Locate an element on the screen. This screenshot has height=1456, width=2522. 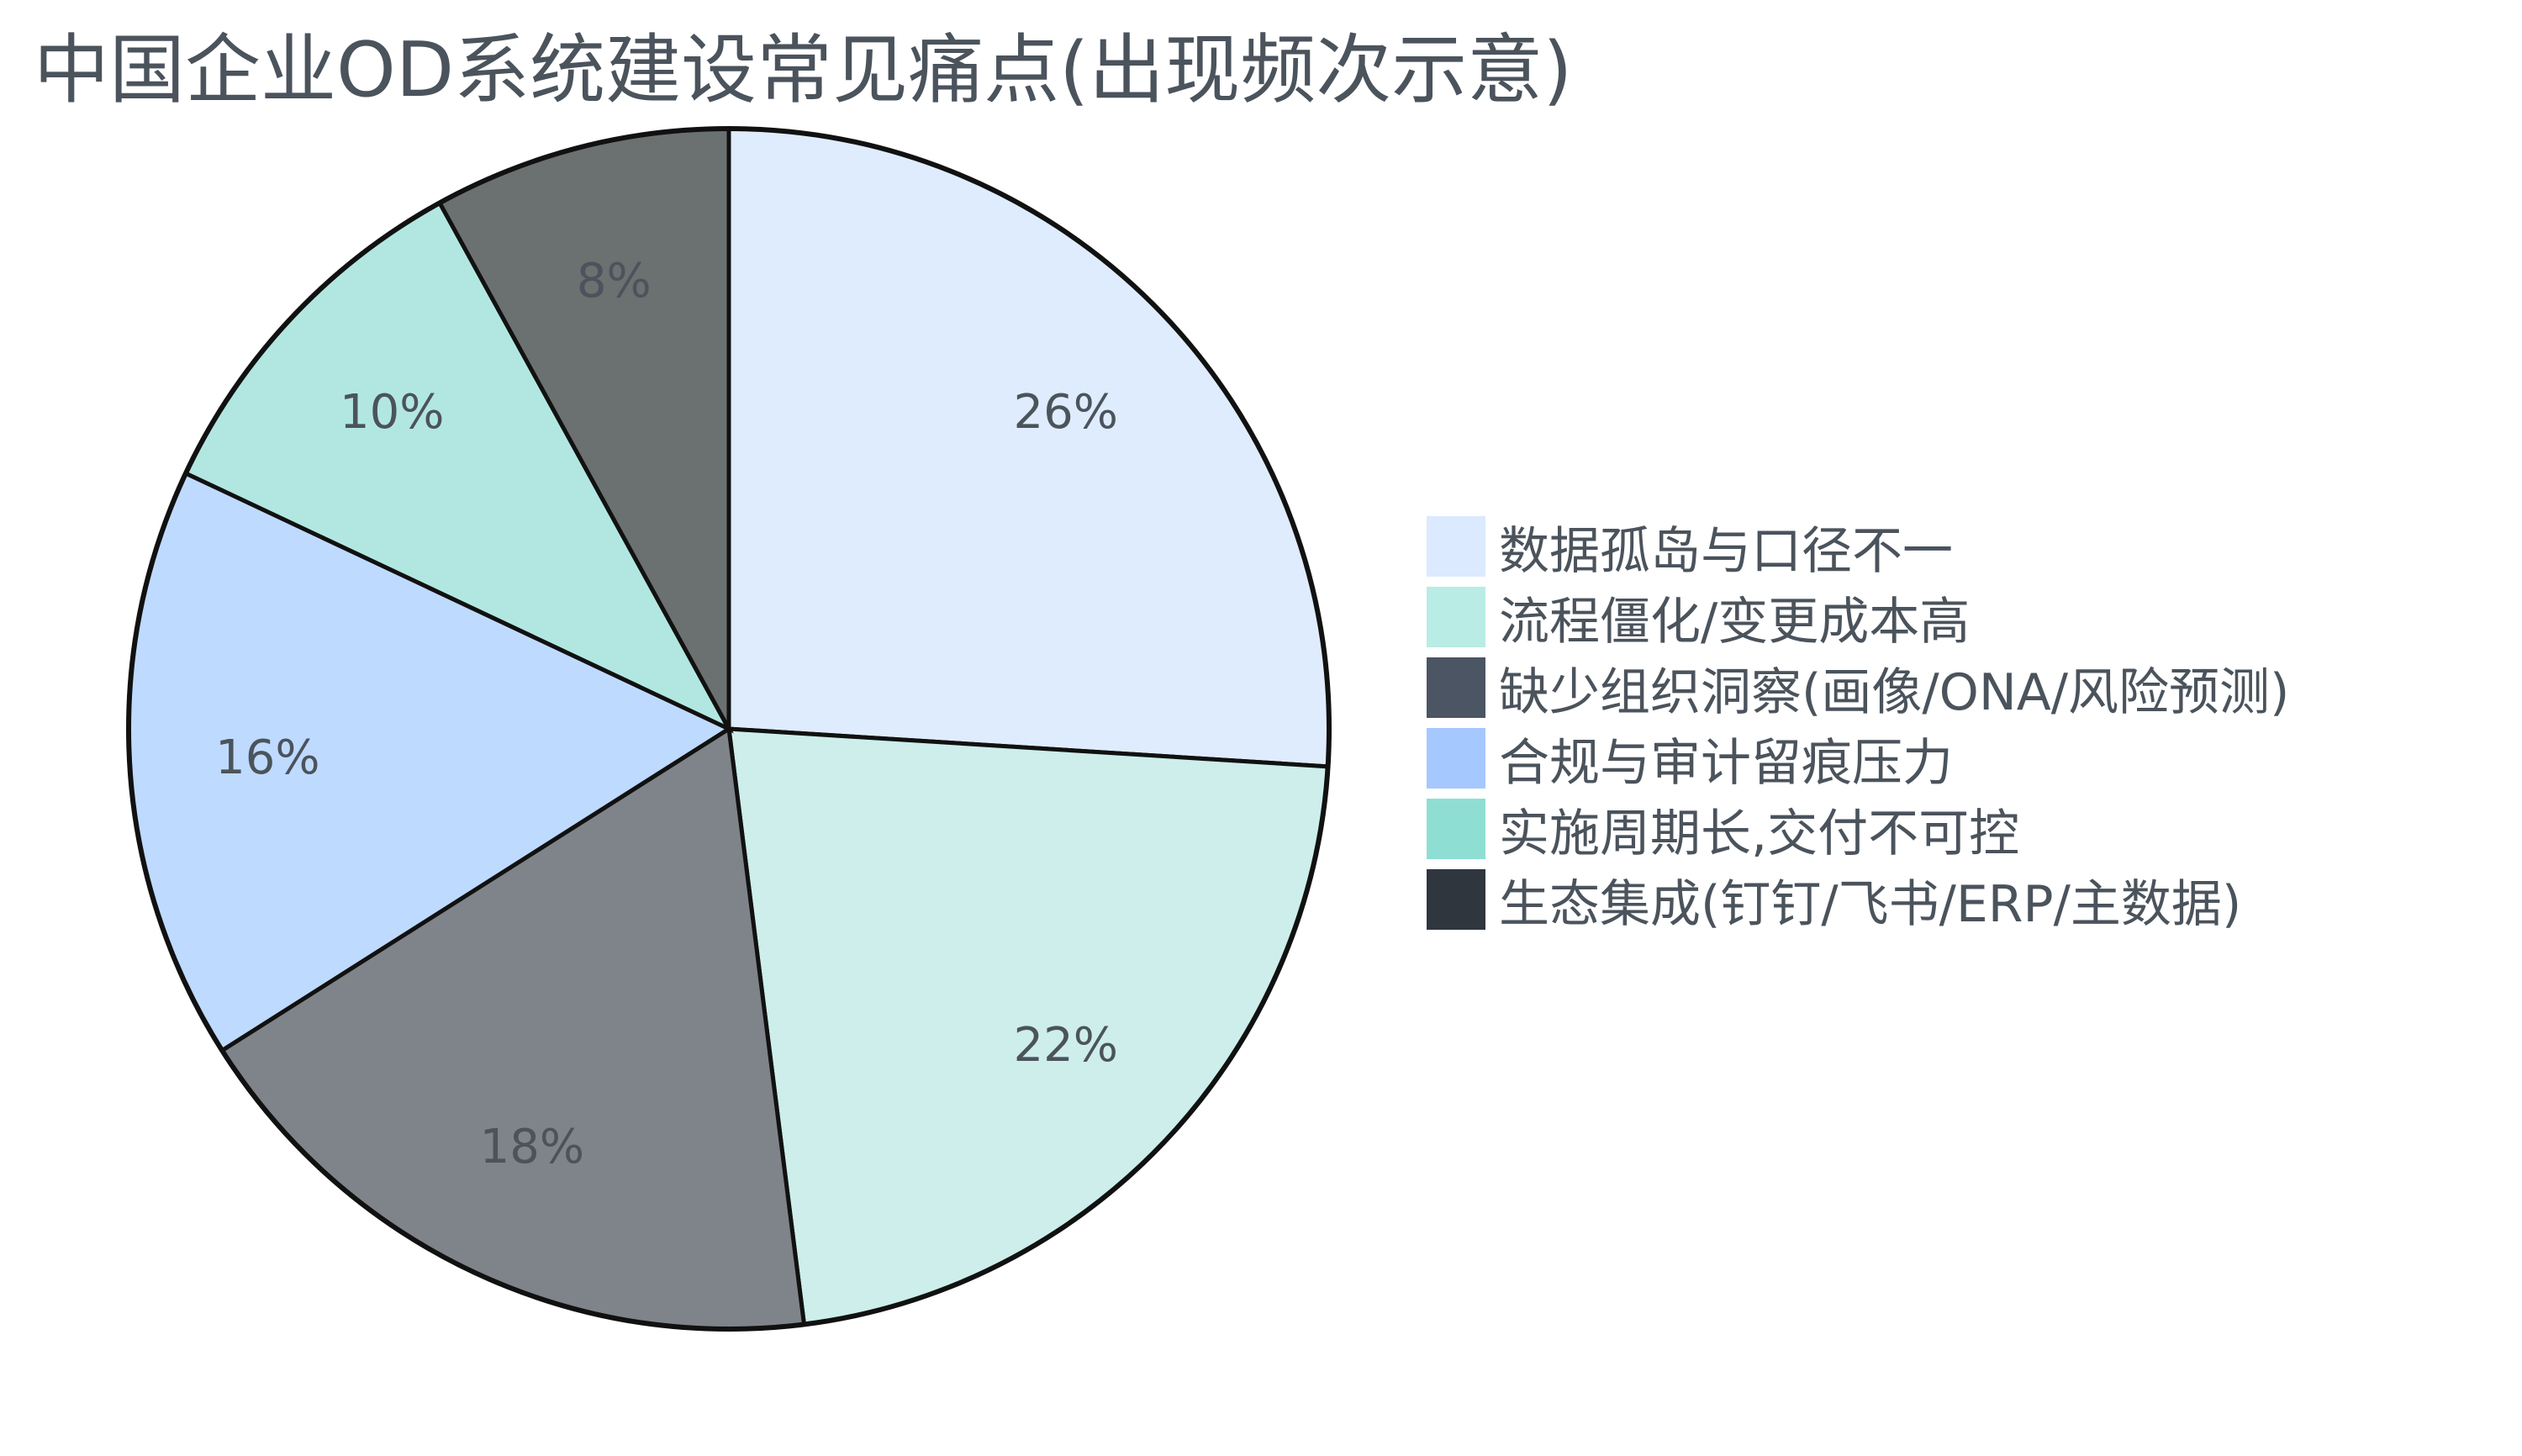
legend-item: 生态集成(钉钉/飞书/ERP/主数据) is located at coordinates (1858, 900).